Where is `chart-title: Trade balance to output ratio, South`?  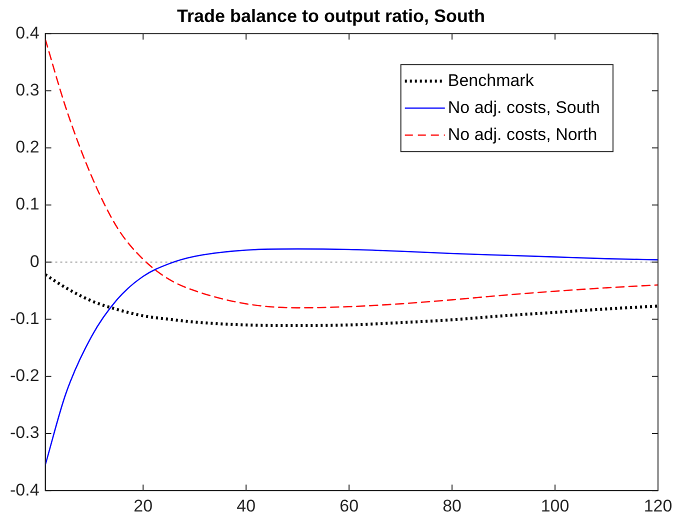
chart-title: Trade balance to output ratio, South is located at coordinates (331, 16).